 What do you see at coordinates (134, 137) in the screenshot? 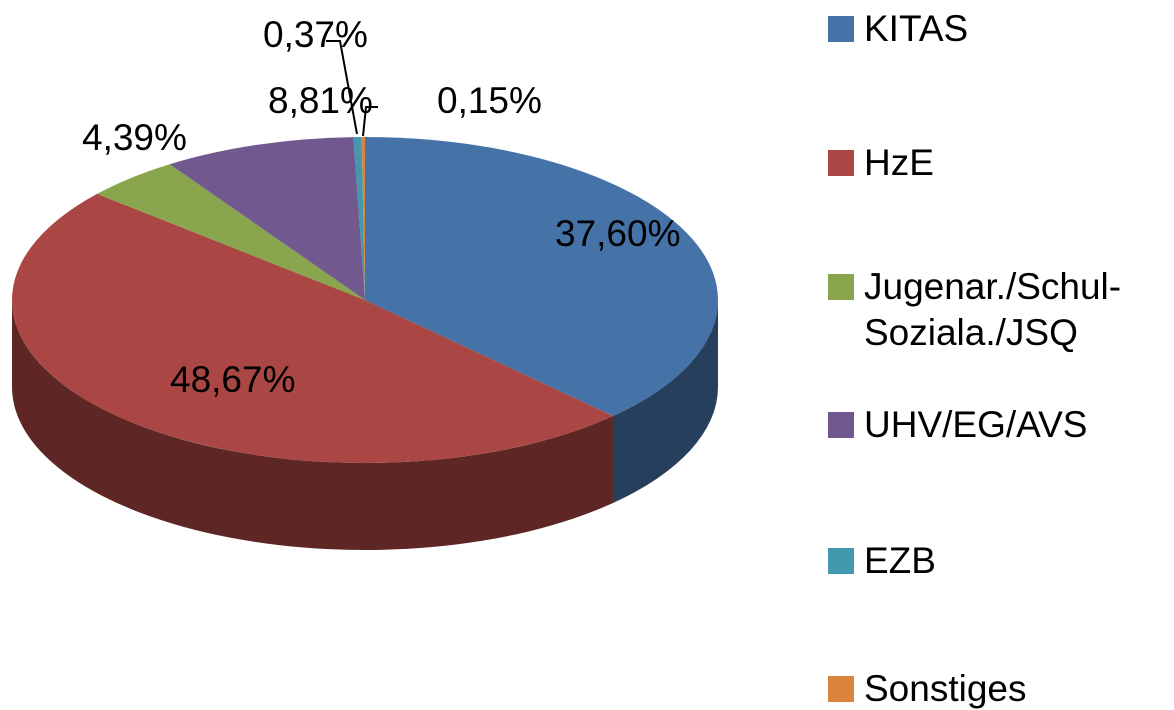
I see `data-label: 4,39%` at bounding box center [134, 137].